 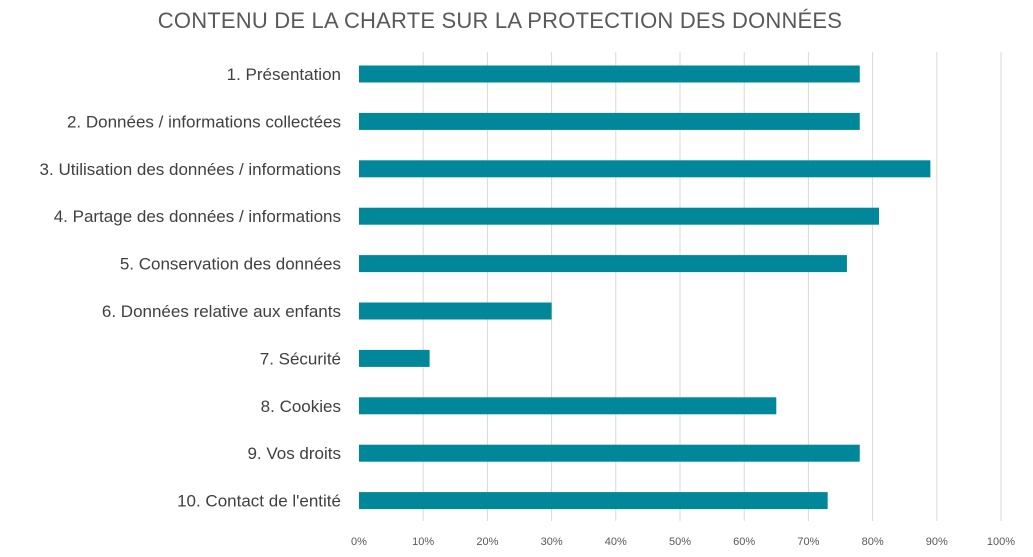 I want to click on x-tick-label: 60%, so click(x=744, y=542).